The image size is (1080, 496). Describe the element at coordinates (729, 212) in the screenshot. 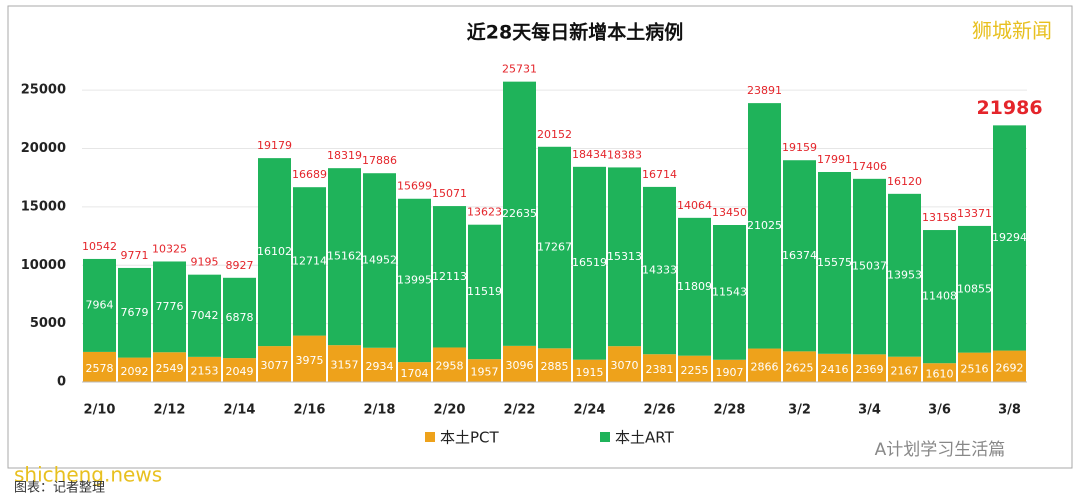

I see `total-label: 13450` at that location.